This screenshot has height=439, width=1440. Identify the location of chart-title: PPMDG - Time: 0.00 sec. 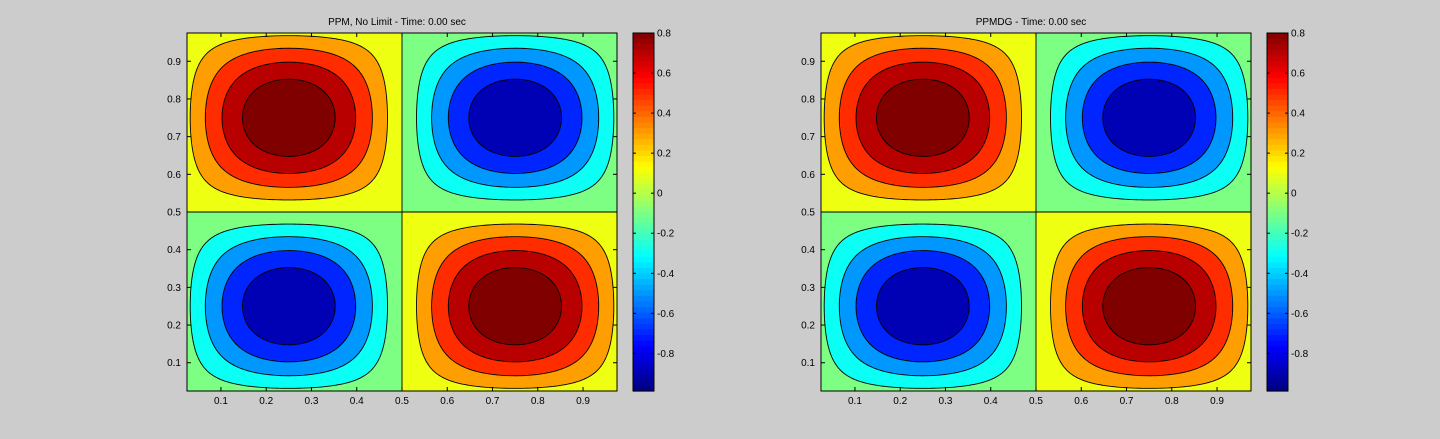
(1031, 22).